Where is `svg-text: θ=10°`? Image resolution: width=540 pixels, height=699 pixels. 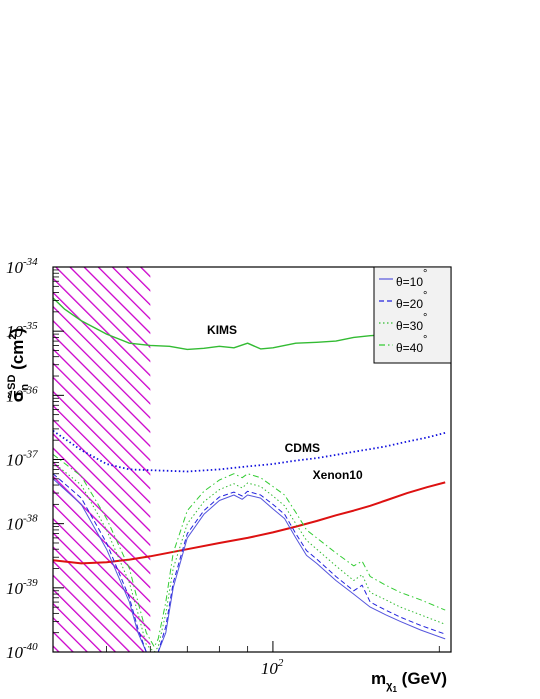 svg-text: θ=10° is located at coordinates (411, 278).